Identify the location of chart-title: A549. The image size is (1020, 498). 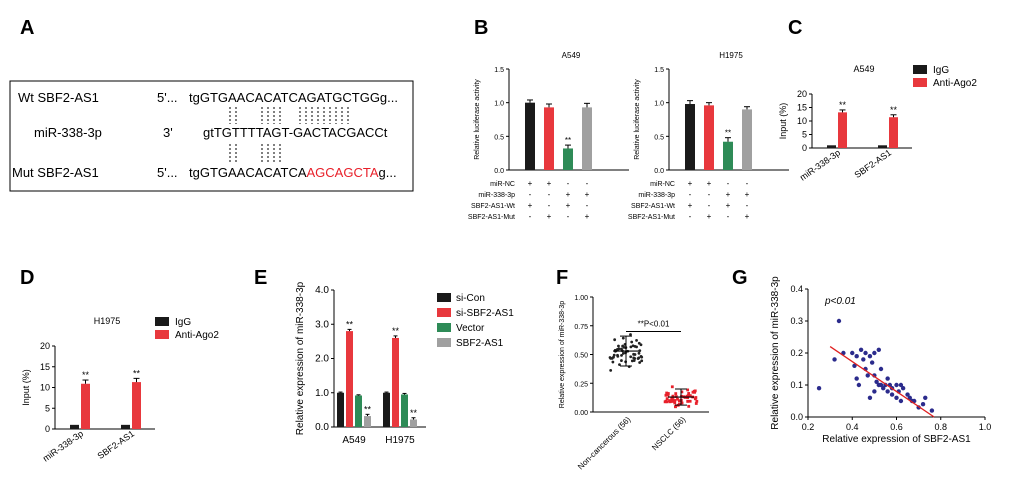
(571, 55).